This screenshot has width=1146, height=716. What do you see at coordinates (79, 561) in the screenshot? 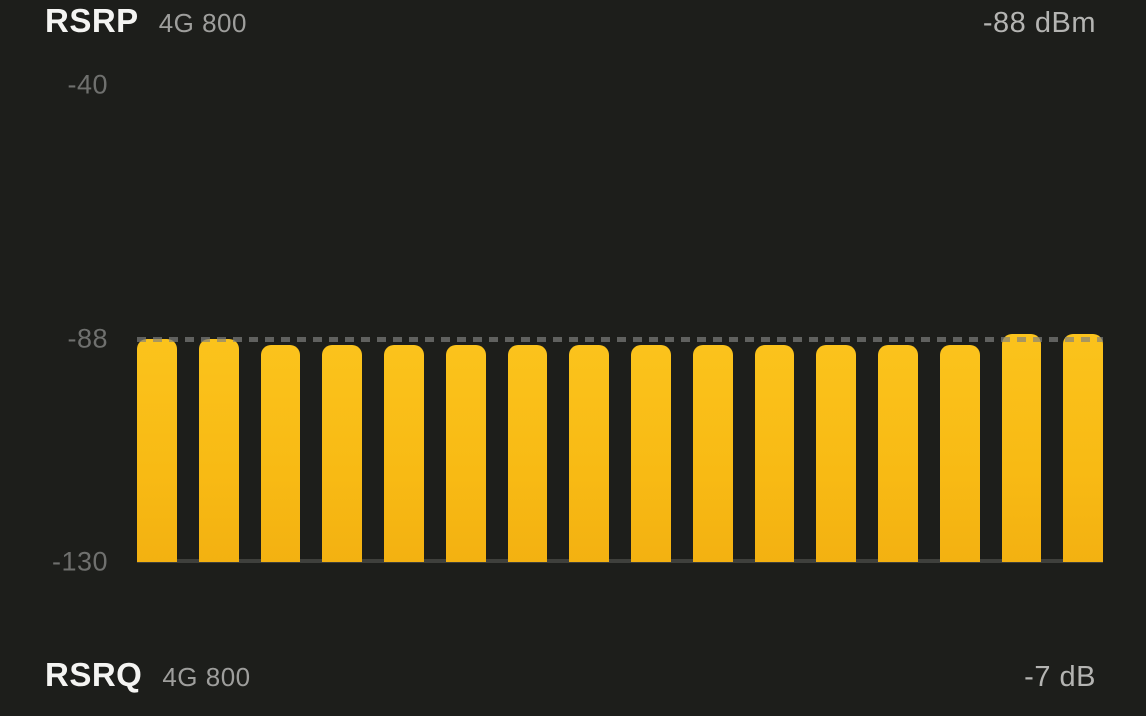
I see `y-axis-tick-label: -130` at bounding box center [79, 561].